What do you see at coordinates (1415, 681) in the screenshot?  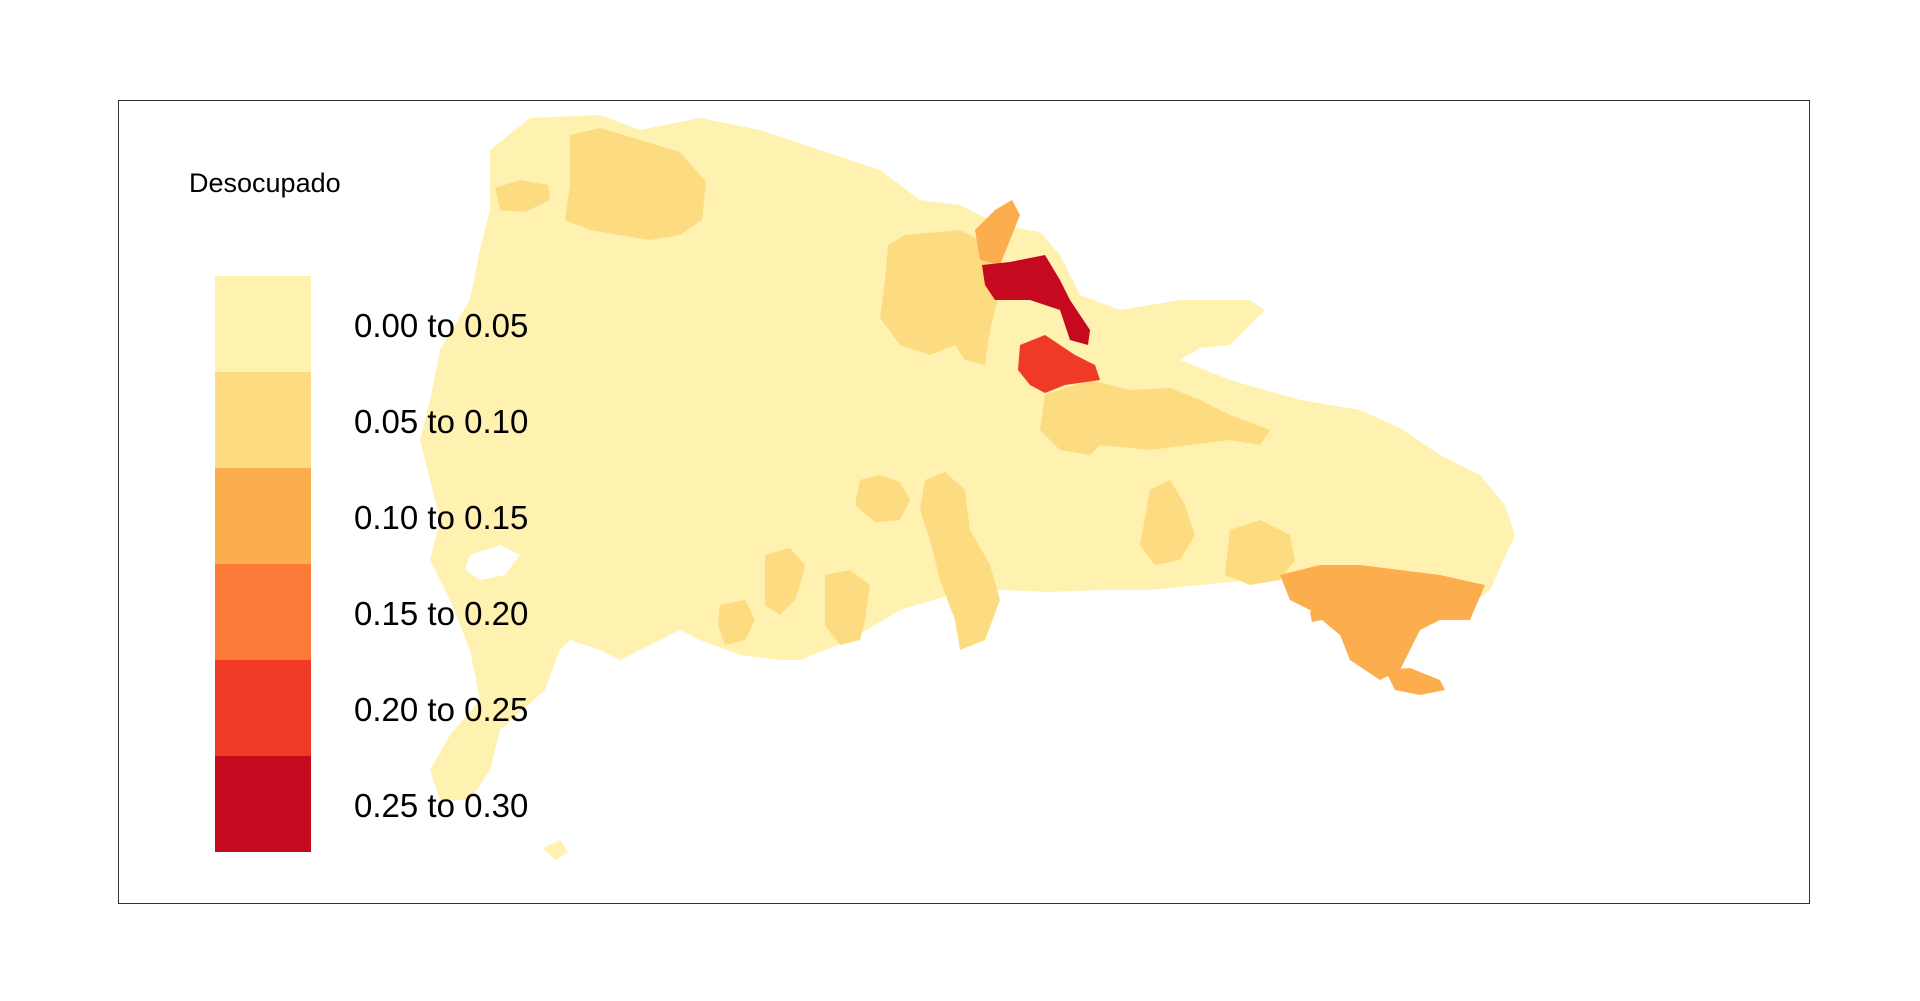 I see `region-southeast-islet` at bounding box center [1415, 681].